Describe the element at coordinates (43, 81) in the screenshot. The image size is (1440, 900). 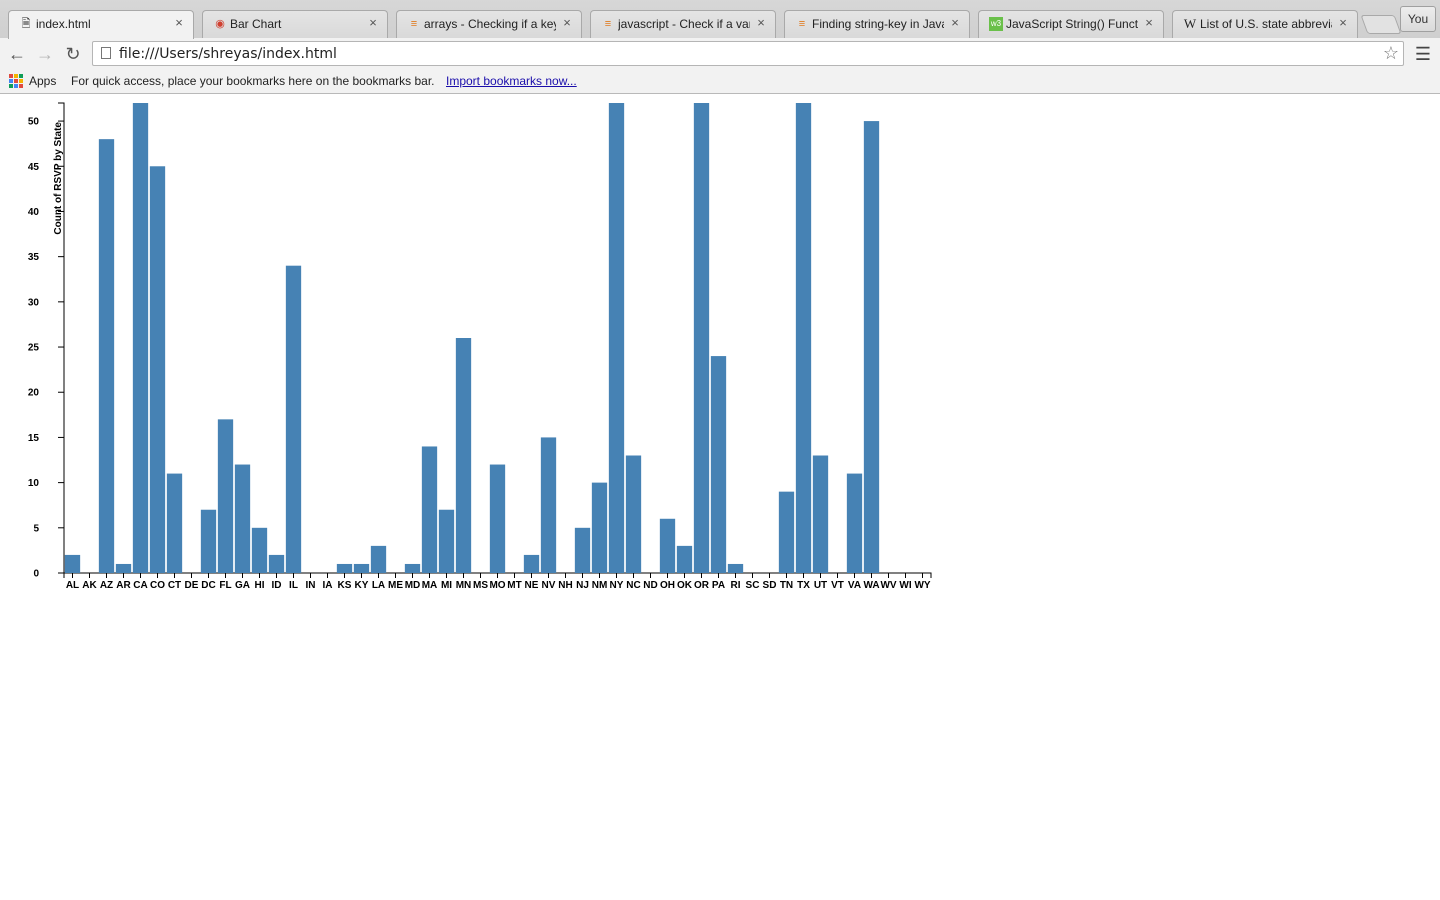
I see `apps-label: Apps` at that location.